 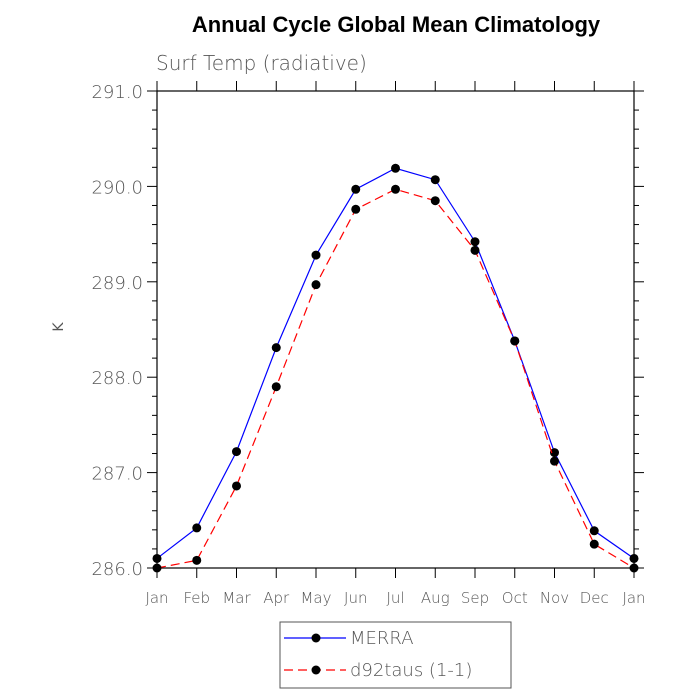 What do you see at coordinates (355, 598) in the screenshot?
I see `x-tick-label: Jun` at bounding box center [355, 598].